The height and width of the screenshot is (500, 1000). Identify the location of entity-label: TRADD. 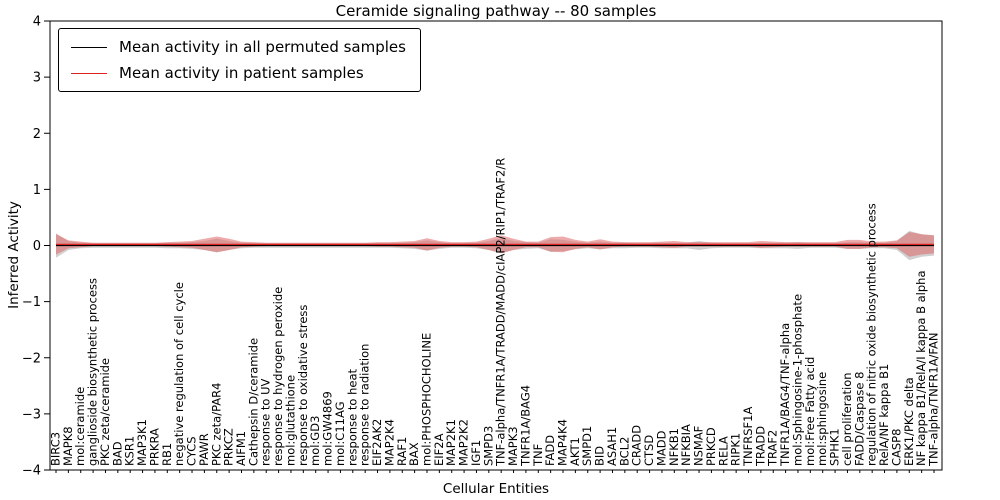
(760, 446).